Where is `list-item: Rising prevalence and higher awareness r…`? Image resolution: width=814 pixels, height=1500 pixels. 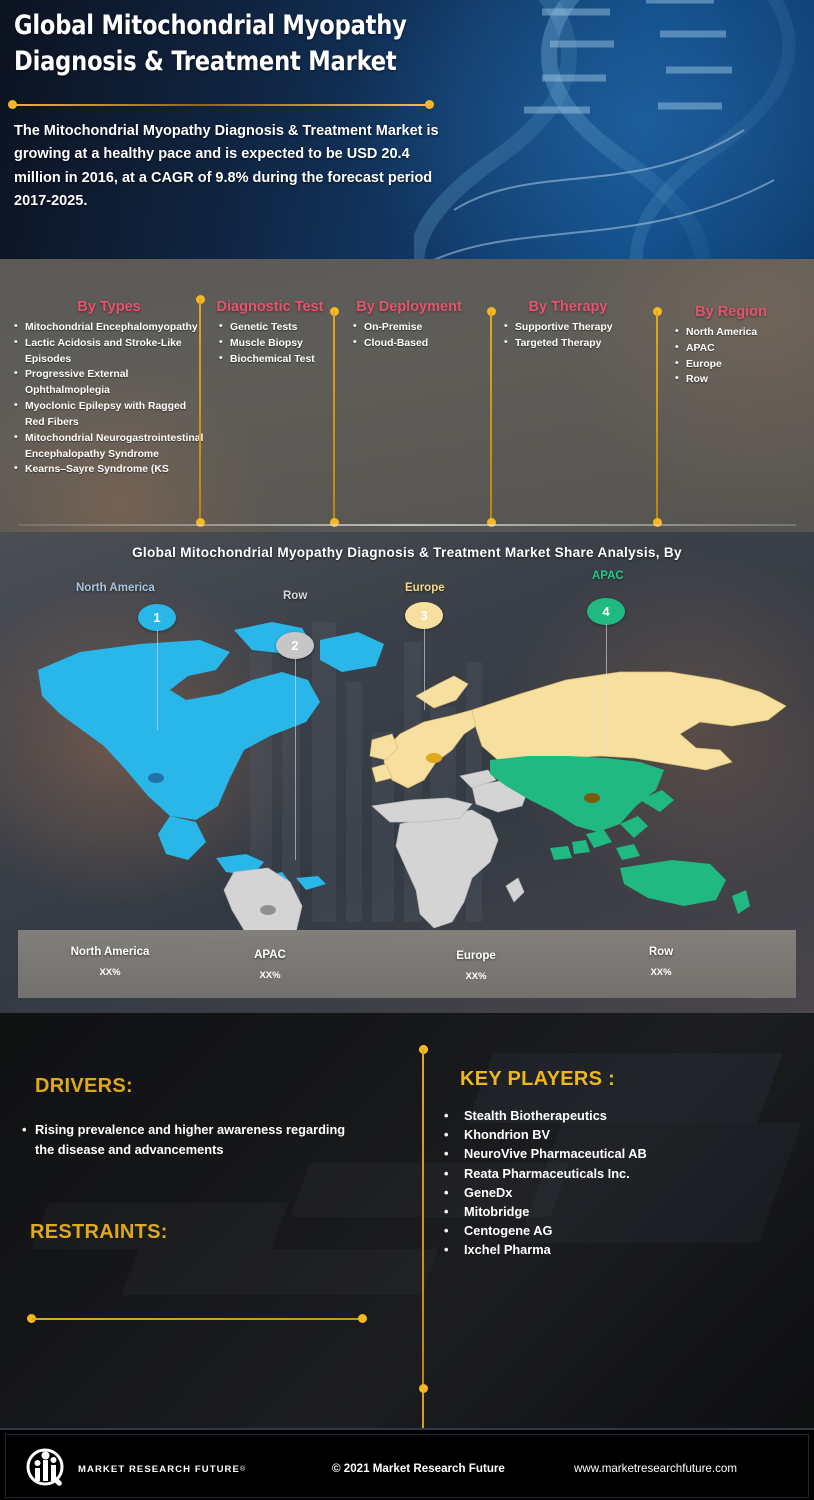
list-item: Rising prevalence and higher awareness r… is located at coordinates (187, 1140).